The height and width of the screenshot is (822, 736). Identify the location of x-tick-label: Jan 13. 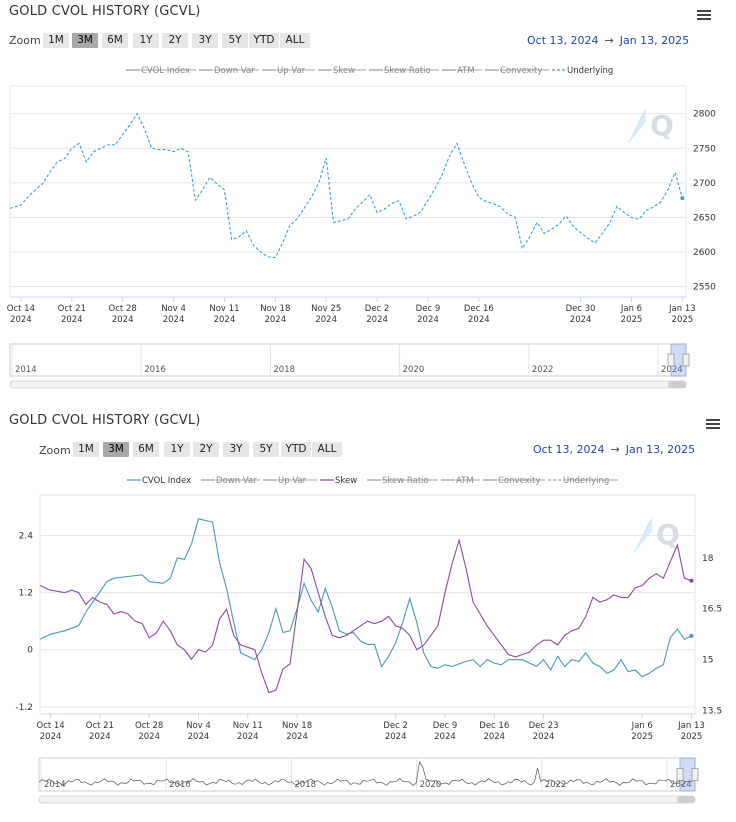
(691, 726).